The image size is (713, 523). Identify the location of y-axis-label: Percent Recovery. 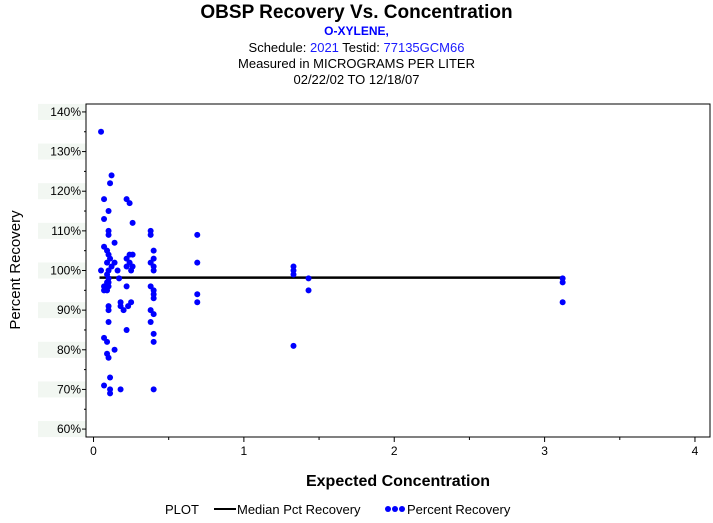
(15, 270).